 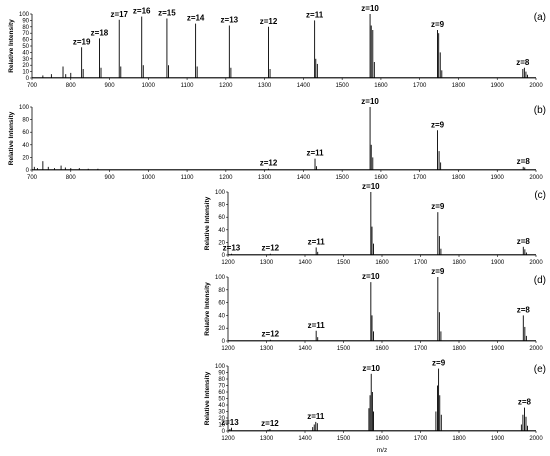 I want to click on charge-state-label: z=17, so click(x=119, y=14).